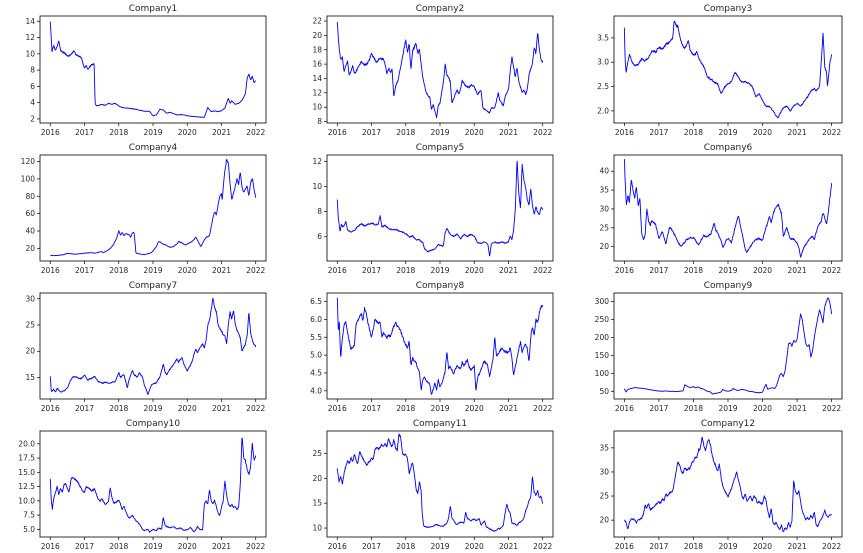 The image size is (863, 553). I want to click on y-tick-label: 4, so click(32, 102).